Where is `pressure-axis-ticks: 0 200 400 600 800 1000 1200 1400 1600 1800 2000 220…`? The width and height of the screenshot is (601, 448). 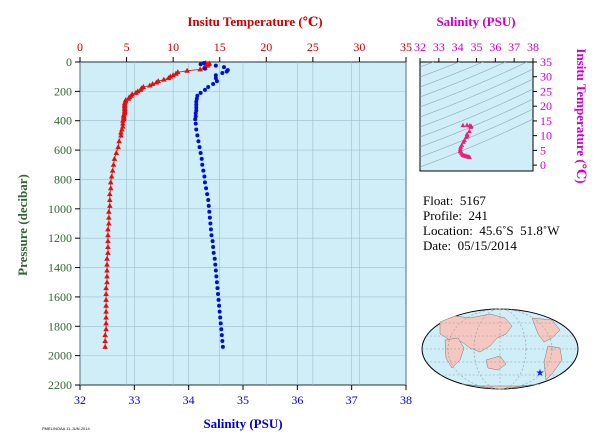
pressure-axis-ticks: 0 200 400 600 800 1000 1200 1400 1600 1800 2000 220… is located at coordinates (64, 223).